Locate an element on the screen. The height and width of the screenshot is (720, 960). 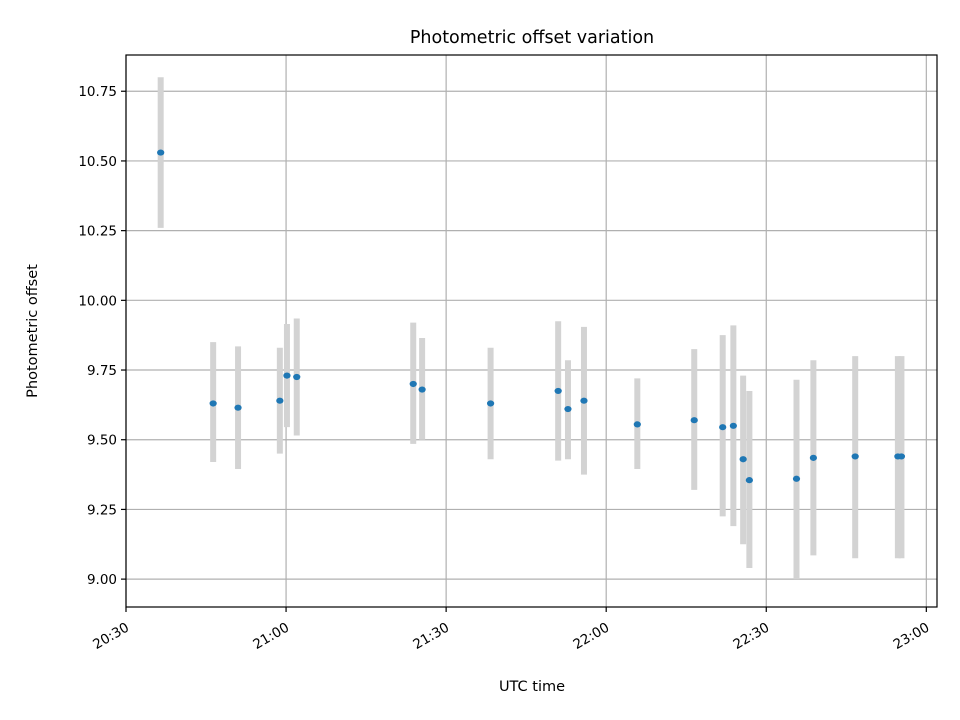
y-tick-label: 10.00 is located at coordinates (97, 301).